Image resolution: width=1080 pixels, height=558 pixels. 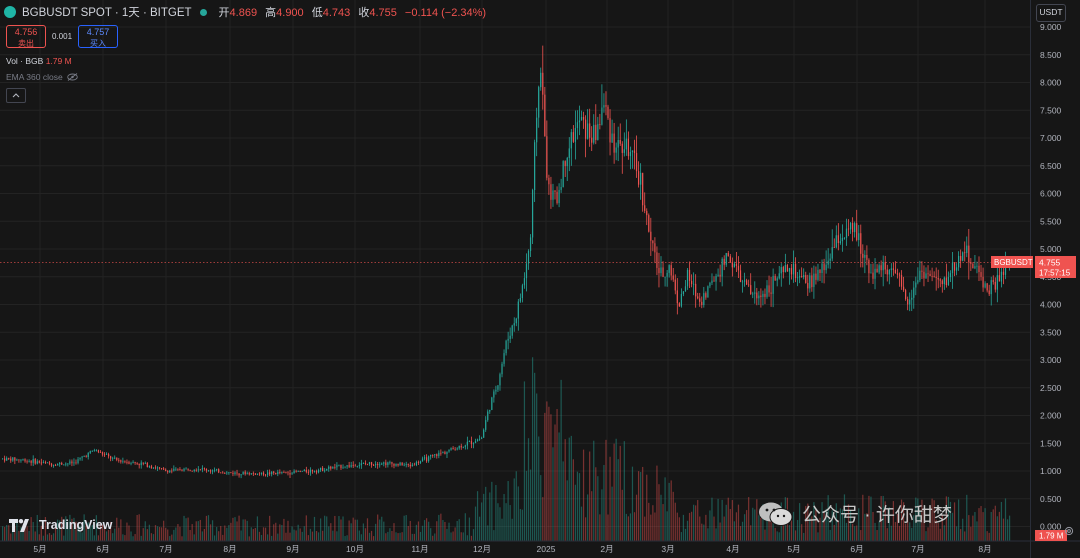 I want to click on symbol-title: BGBUSDT SPOT · 1天 · BITGET, so click(x=107, y=13).